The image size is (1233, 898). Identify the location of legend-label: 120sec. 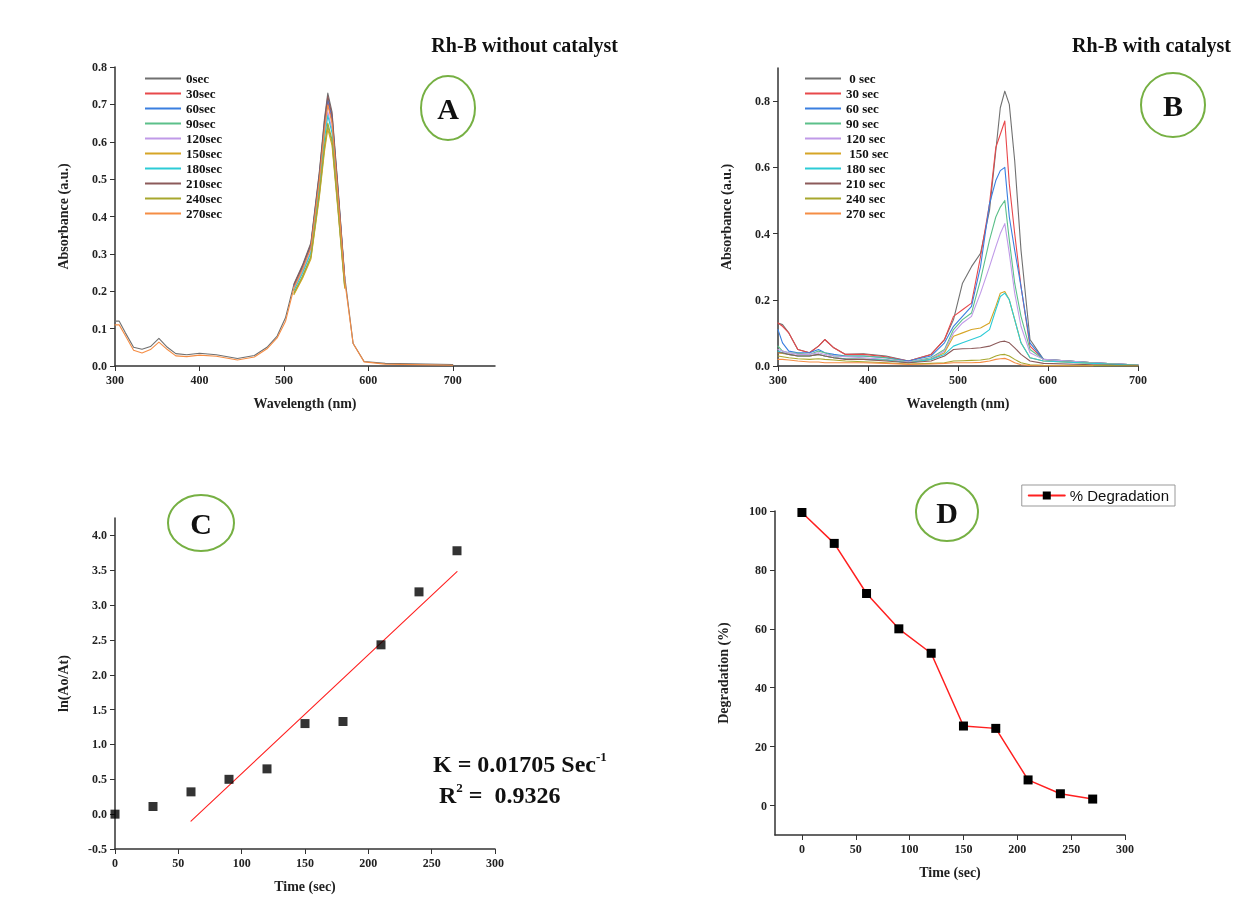
(204, 138).